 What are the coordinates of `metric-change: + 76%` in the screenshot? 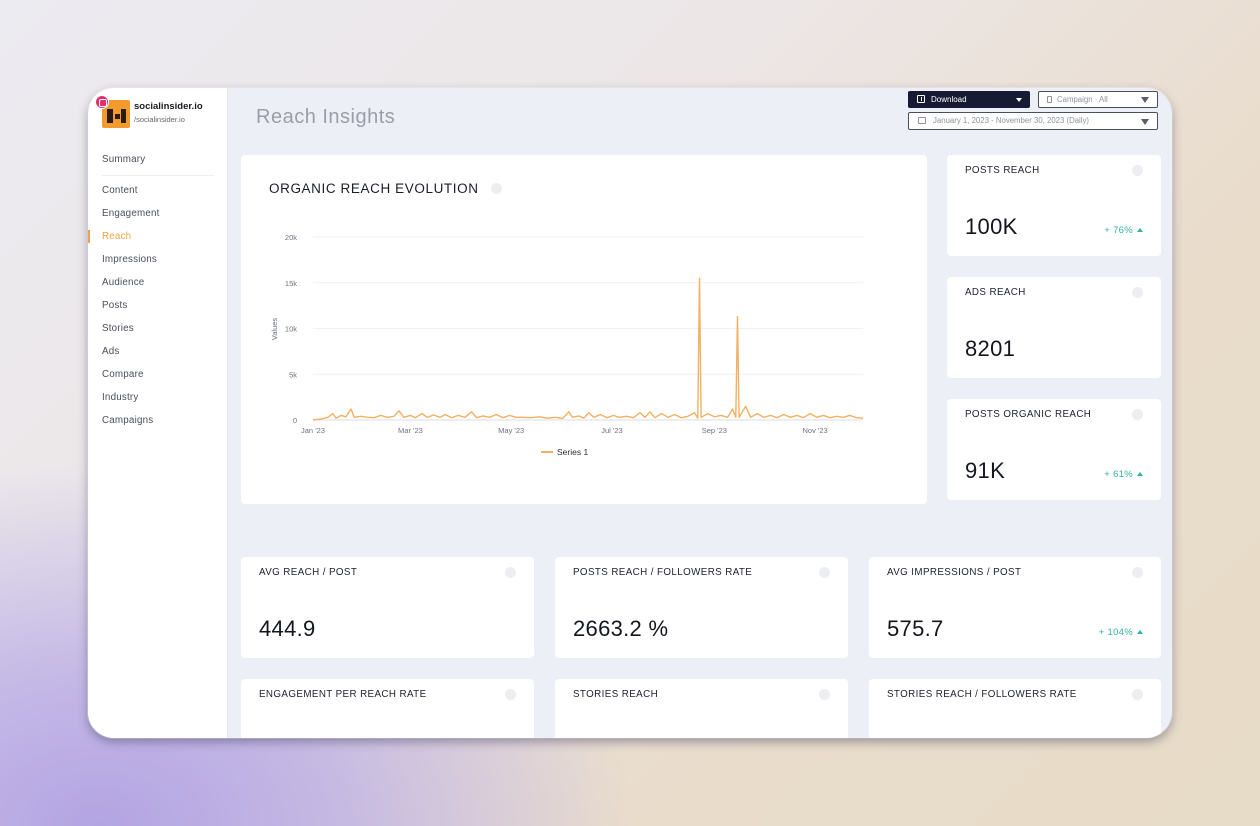 It's located at (1123, 230).